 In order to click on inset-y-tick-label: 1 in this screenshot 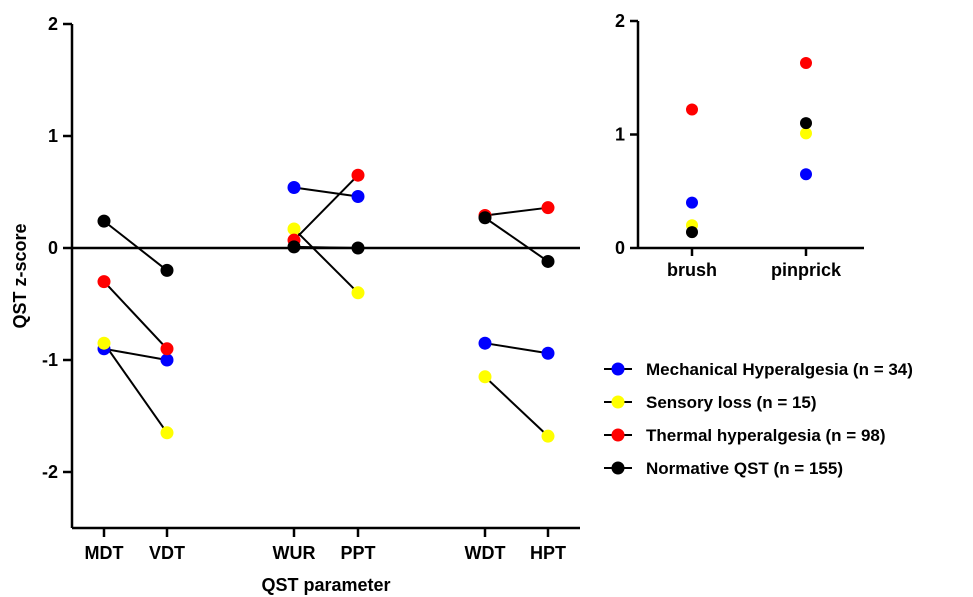, I will do `click(620, 135)`.